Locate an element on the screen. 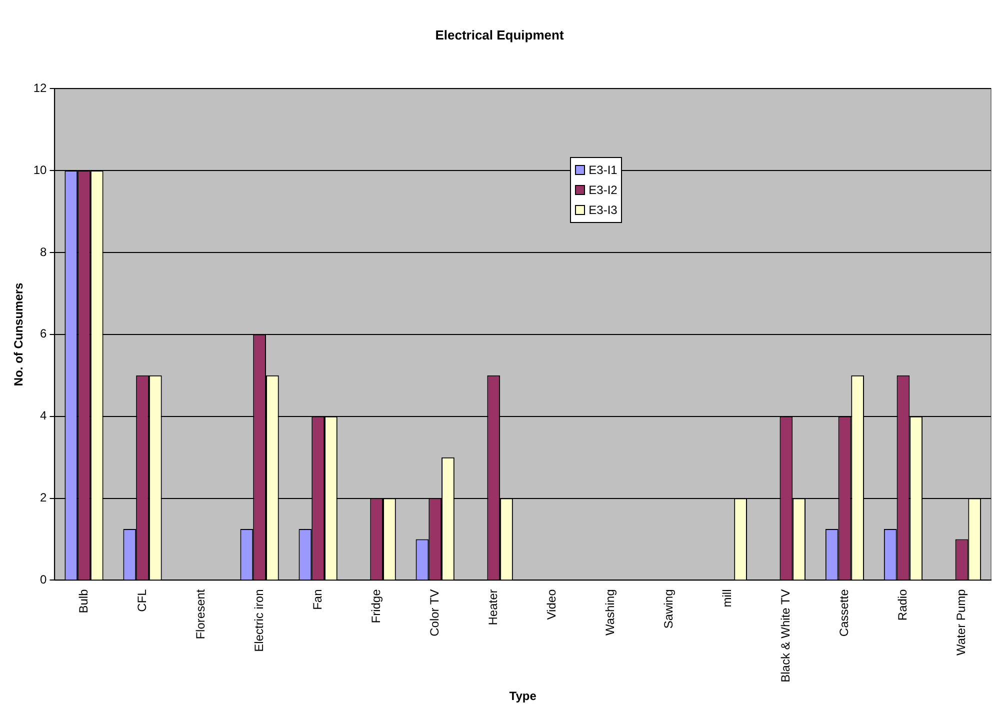 The height and width of the screenshot is (715, 998). legend-label: E3-I1 is located at coordinates (603, 171).